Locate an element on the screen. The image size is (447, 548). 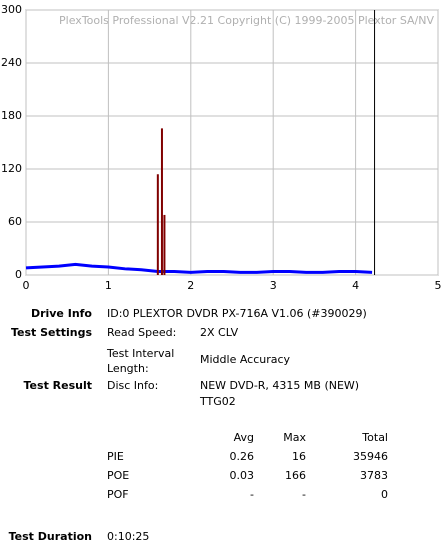
label: Drive Info is located at coordinates (61, 313).